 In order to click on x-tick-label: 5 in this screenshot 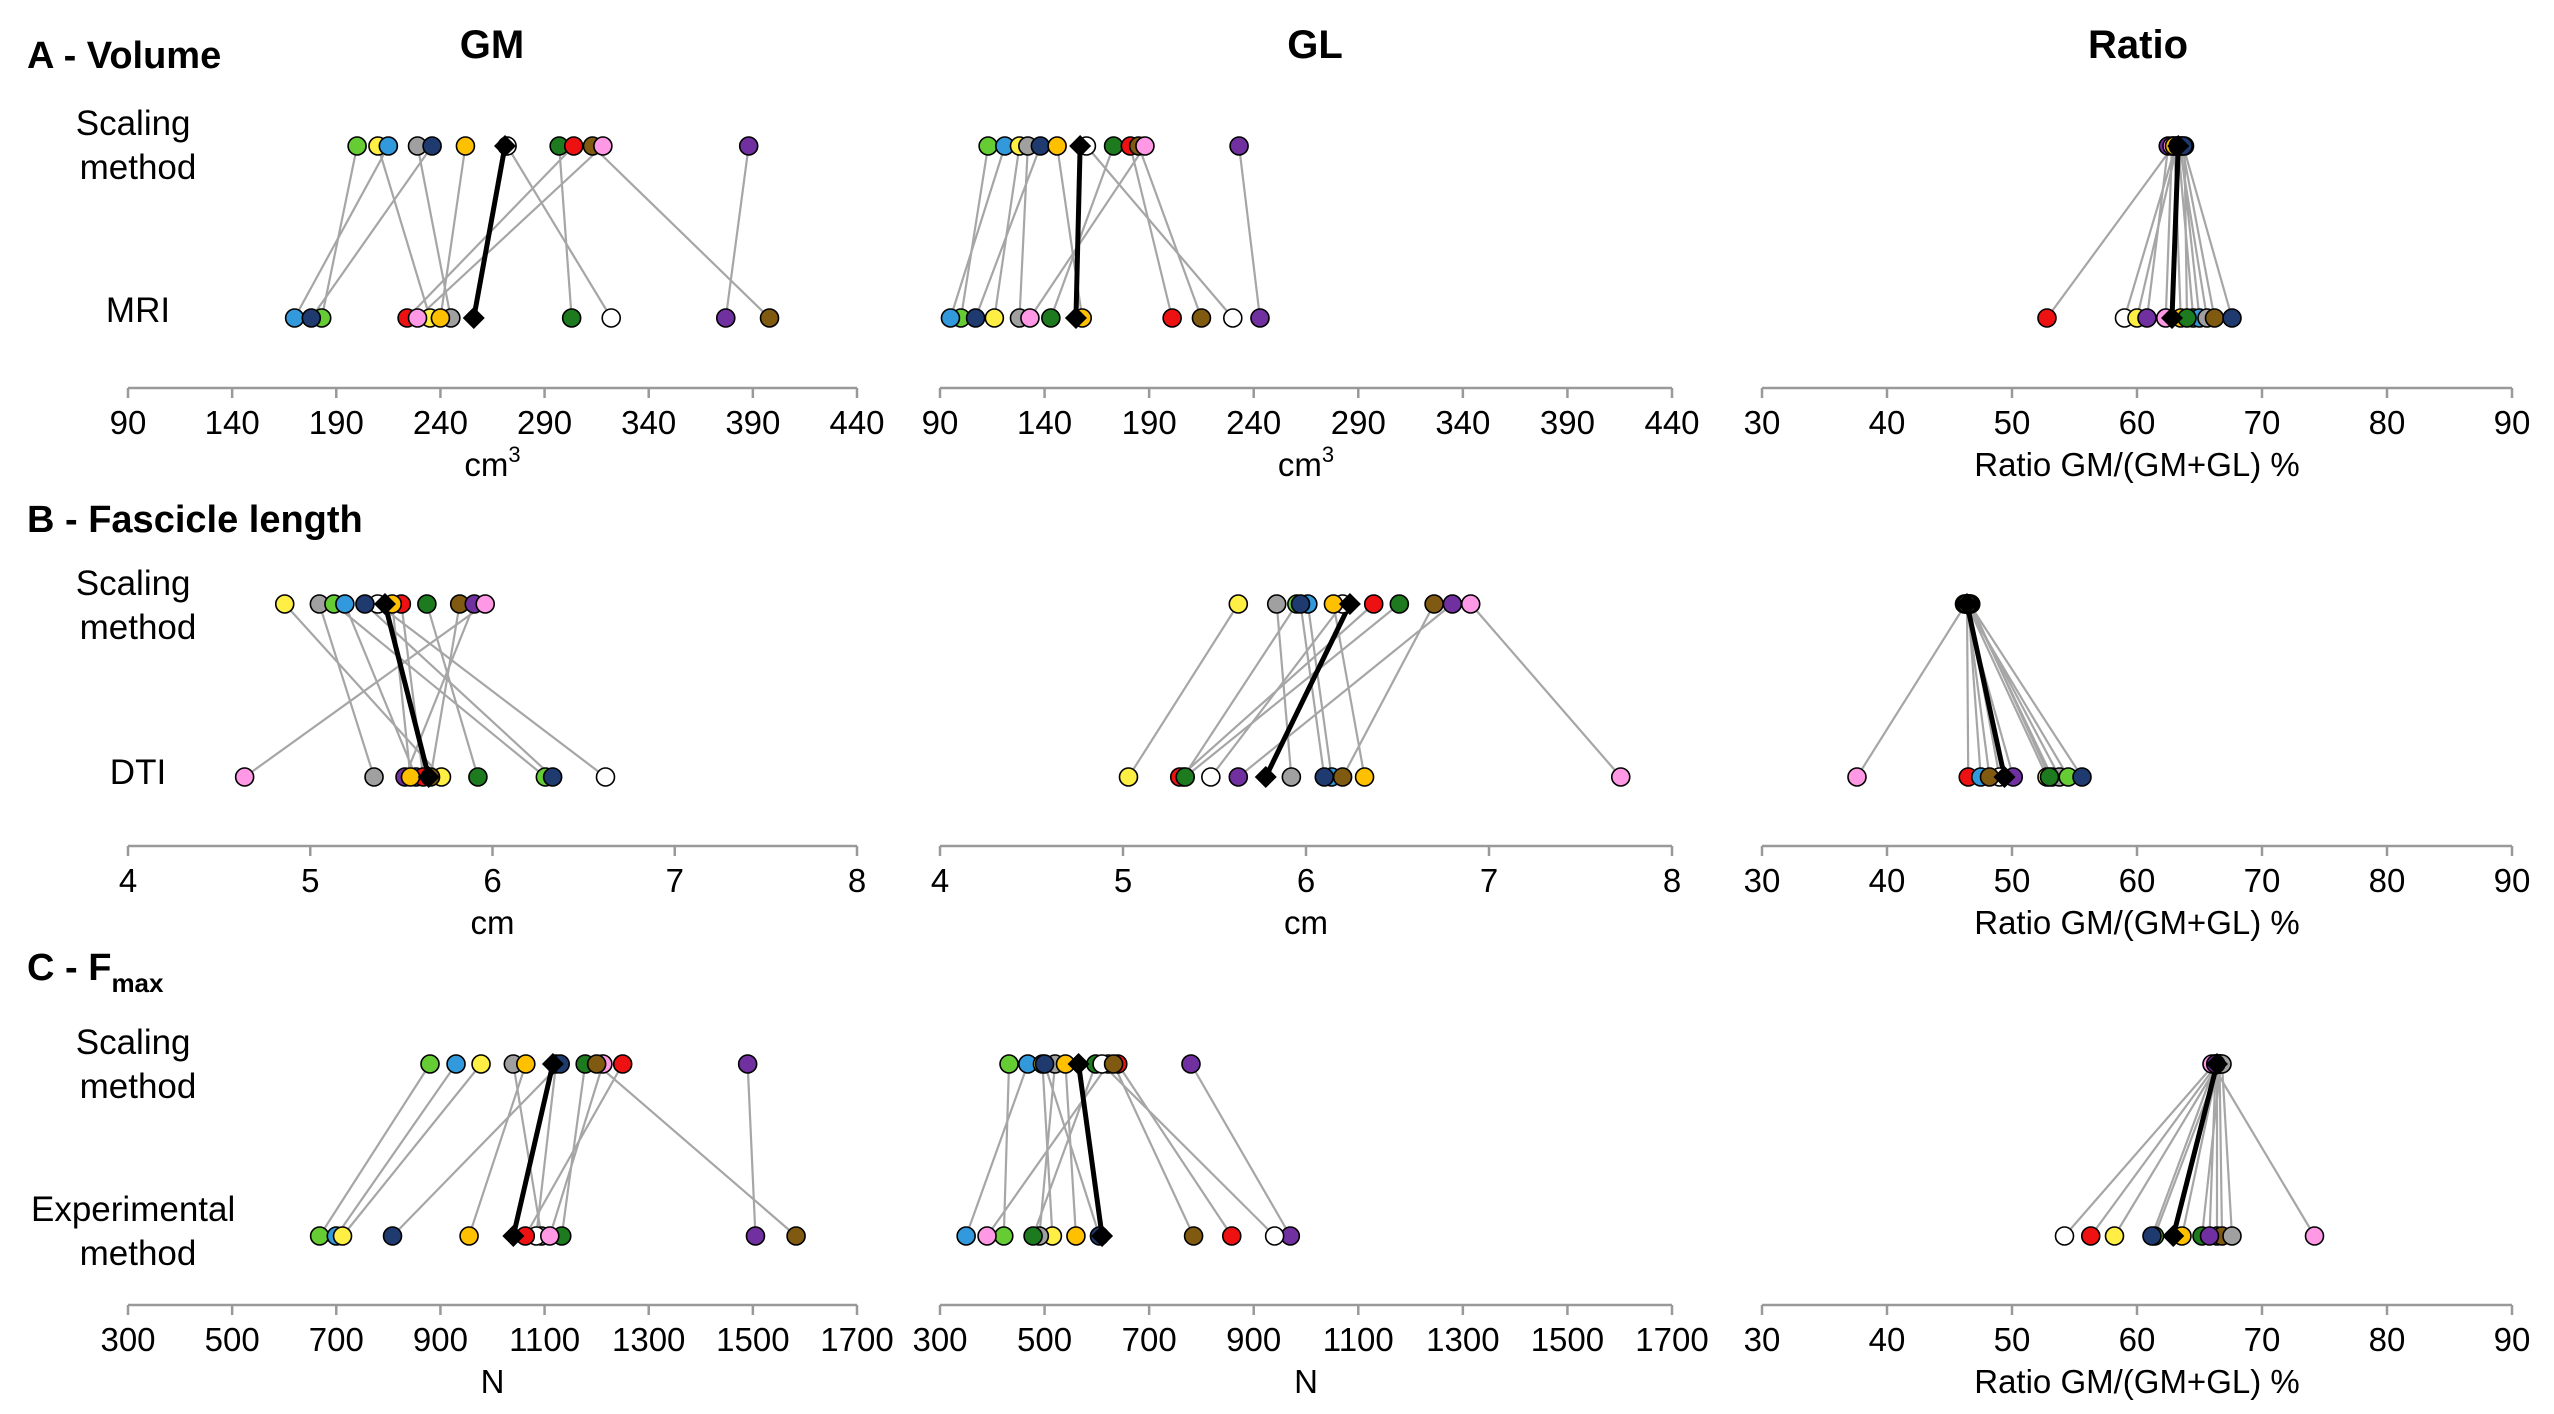, I will do `click(1123, 880)`.